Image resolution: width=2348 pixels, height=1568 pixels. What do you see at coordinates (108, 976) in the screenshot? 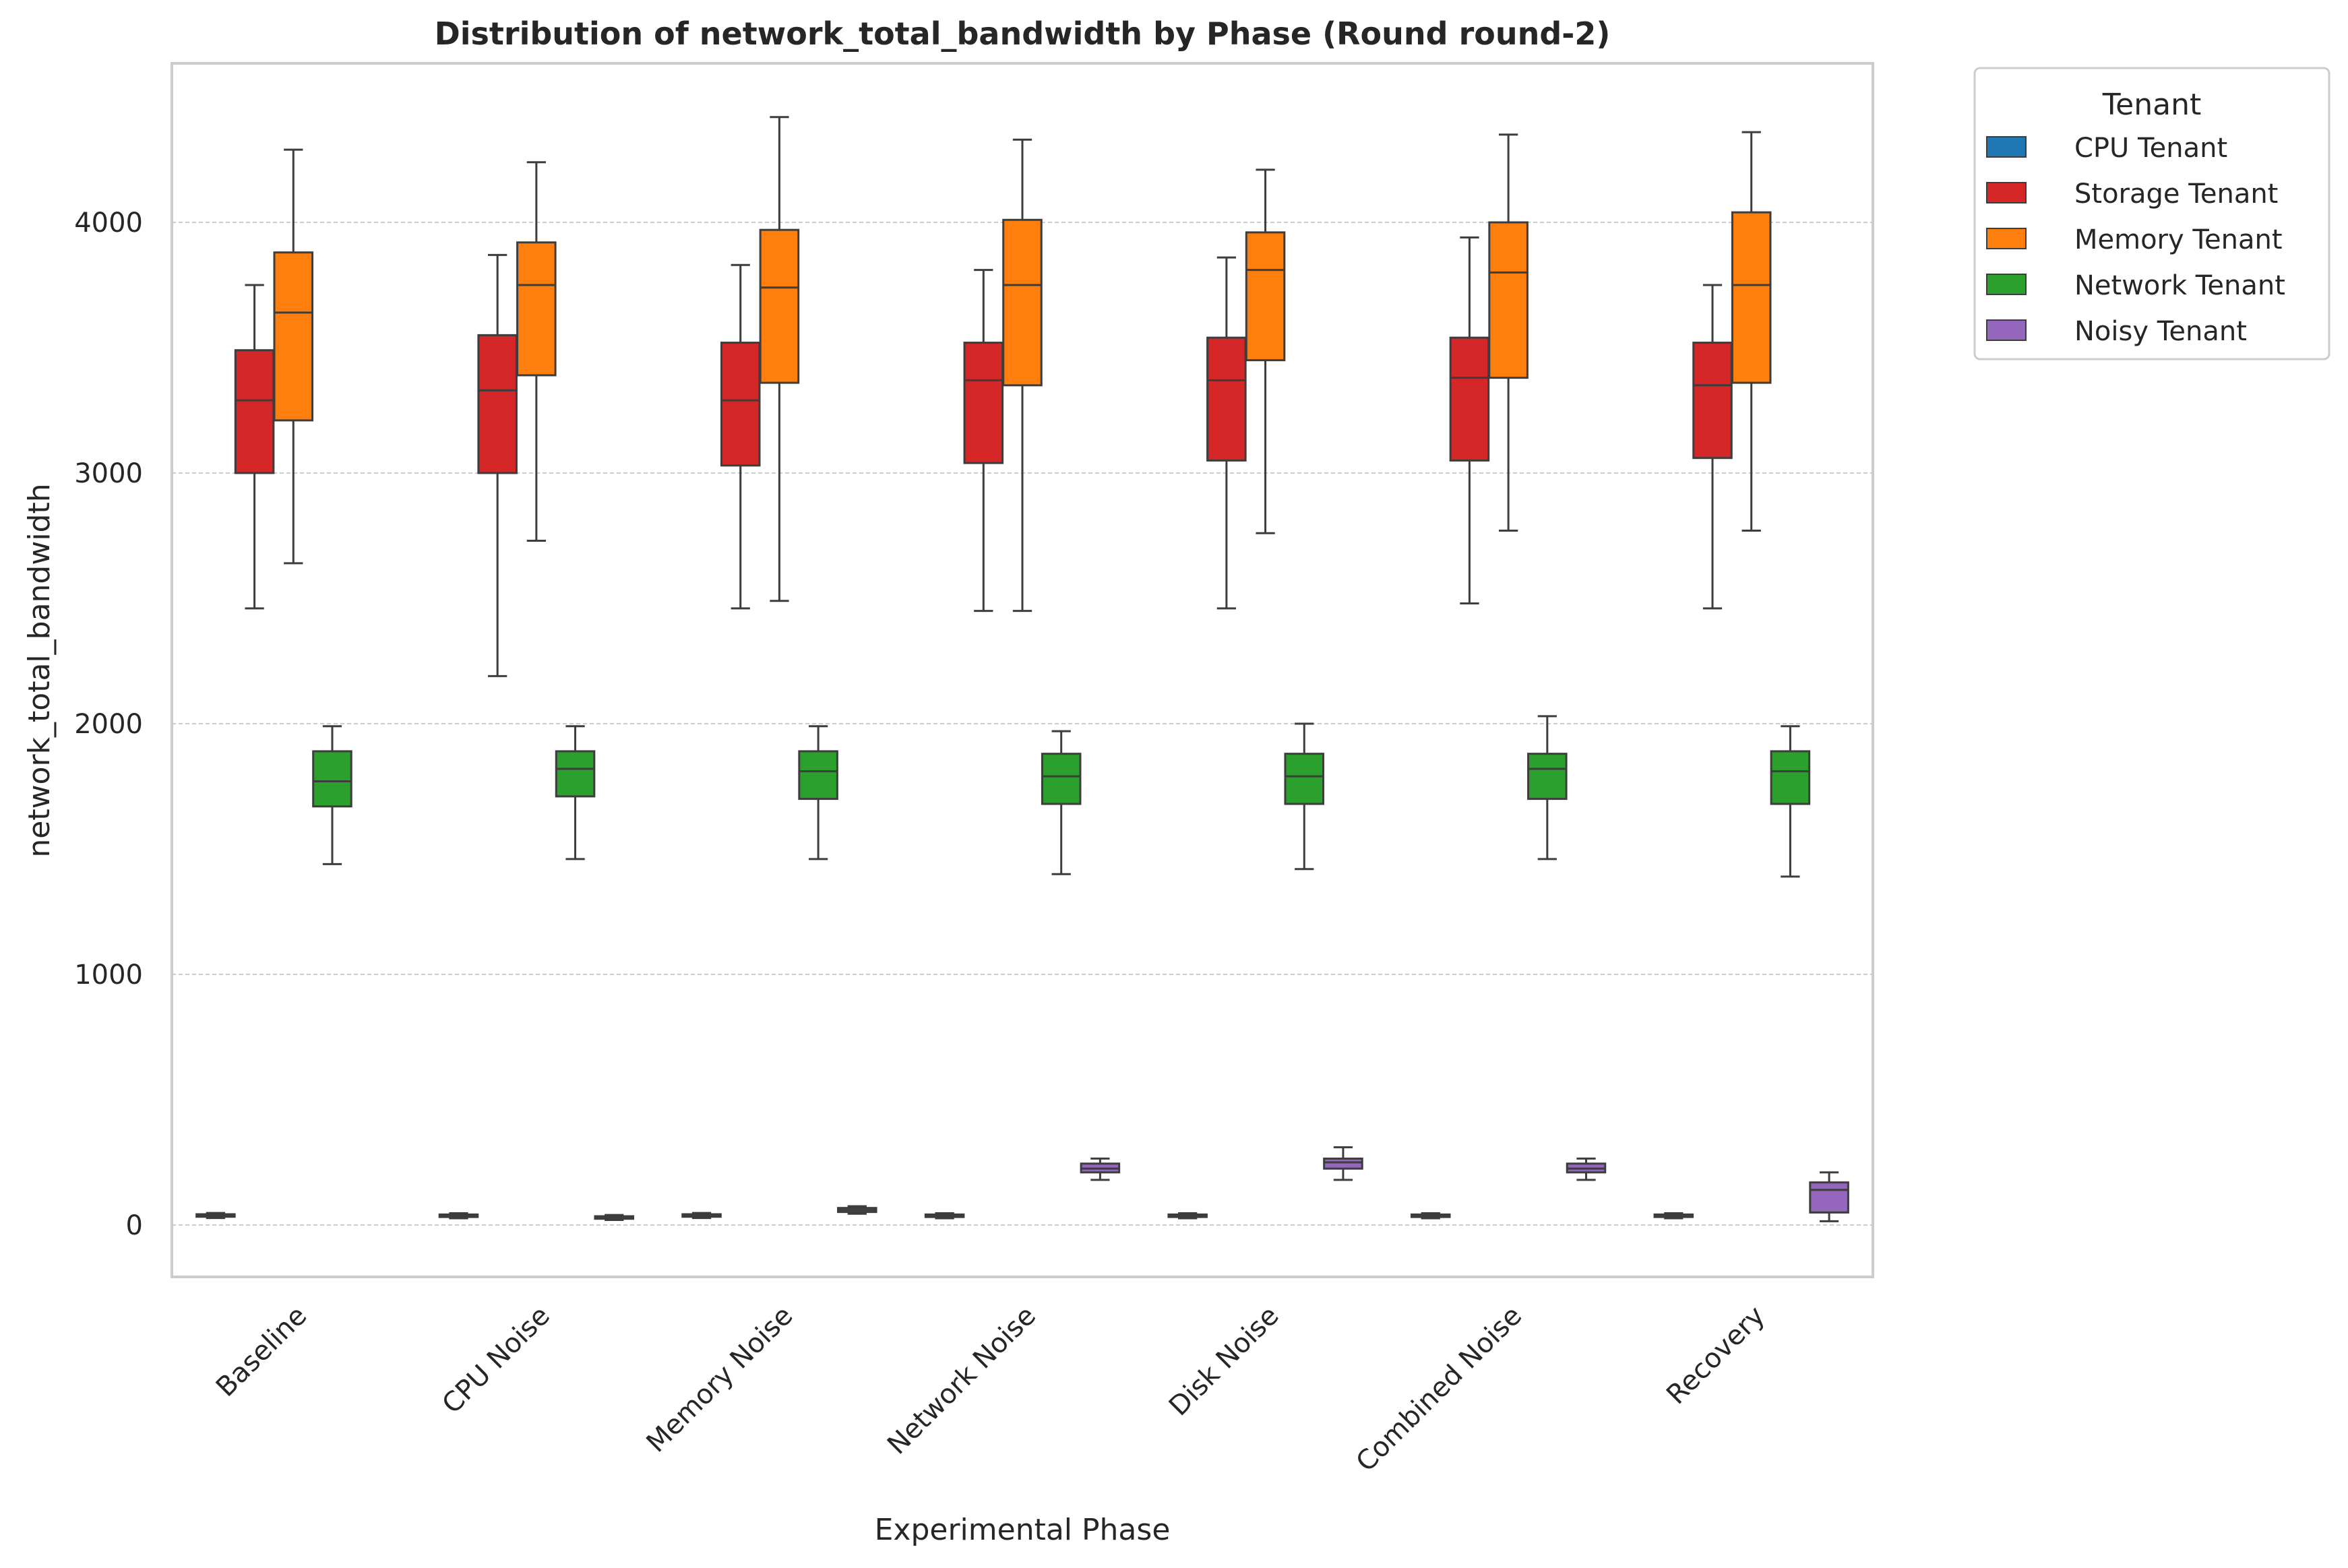
I see `y-tick-label: 1000` at bounding box center [108, 976].